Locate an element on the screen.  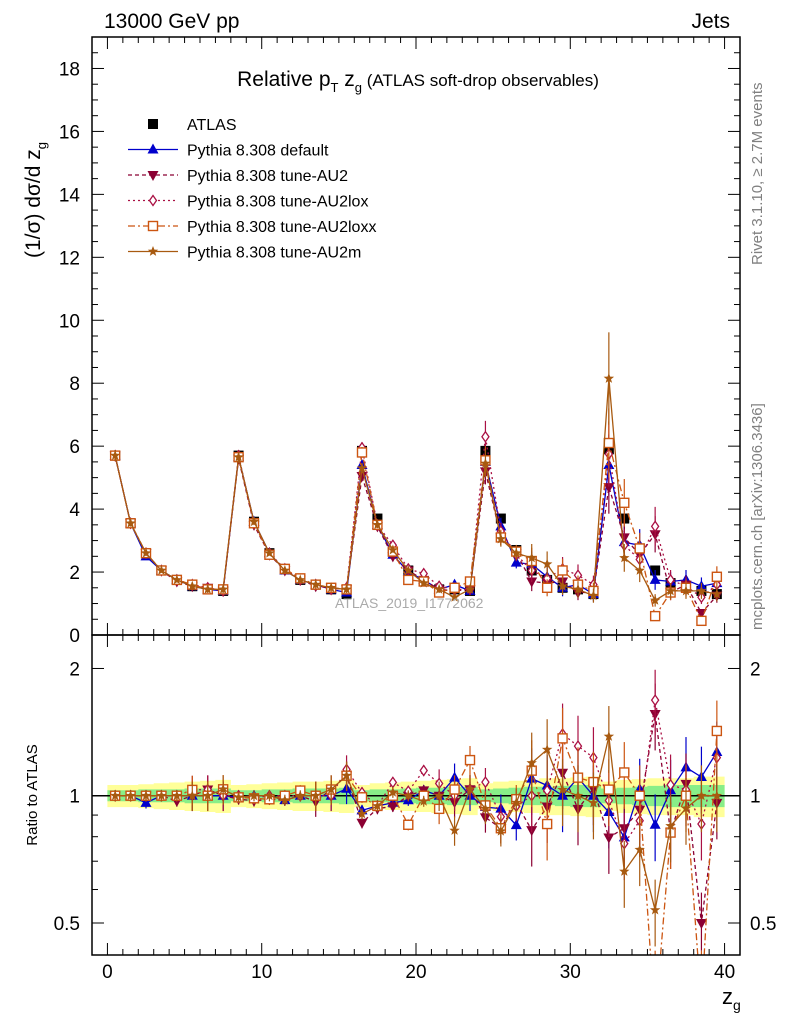
x-axis-label: zg is located at coordinates (731, 998).